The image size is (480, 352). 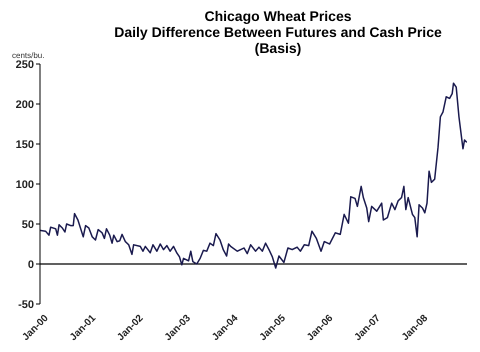 What do you see at coordinates (25, 64) in the screenshot?
I see `y-tick-label: 250` at bounding box center [25, 64].